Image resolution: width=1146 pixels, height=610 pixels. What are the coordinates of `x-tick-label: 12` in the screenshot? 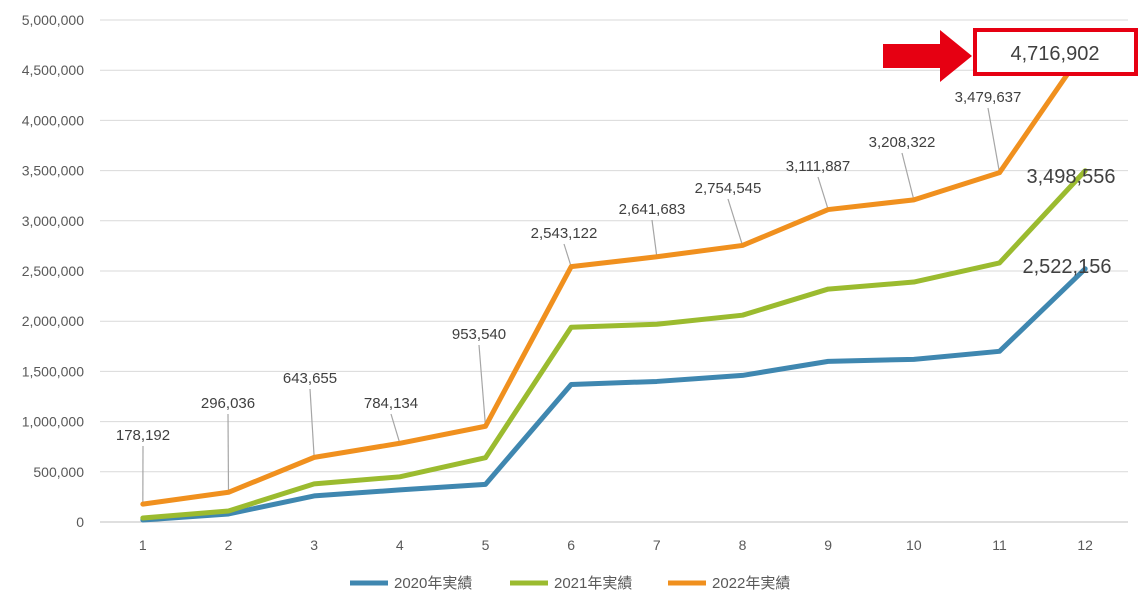 It's located at (1085, 545).